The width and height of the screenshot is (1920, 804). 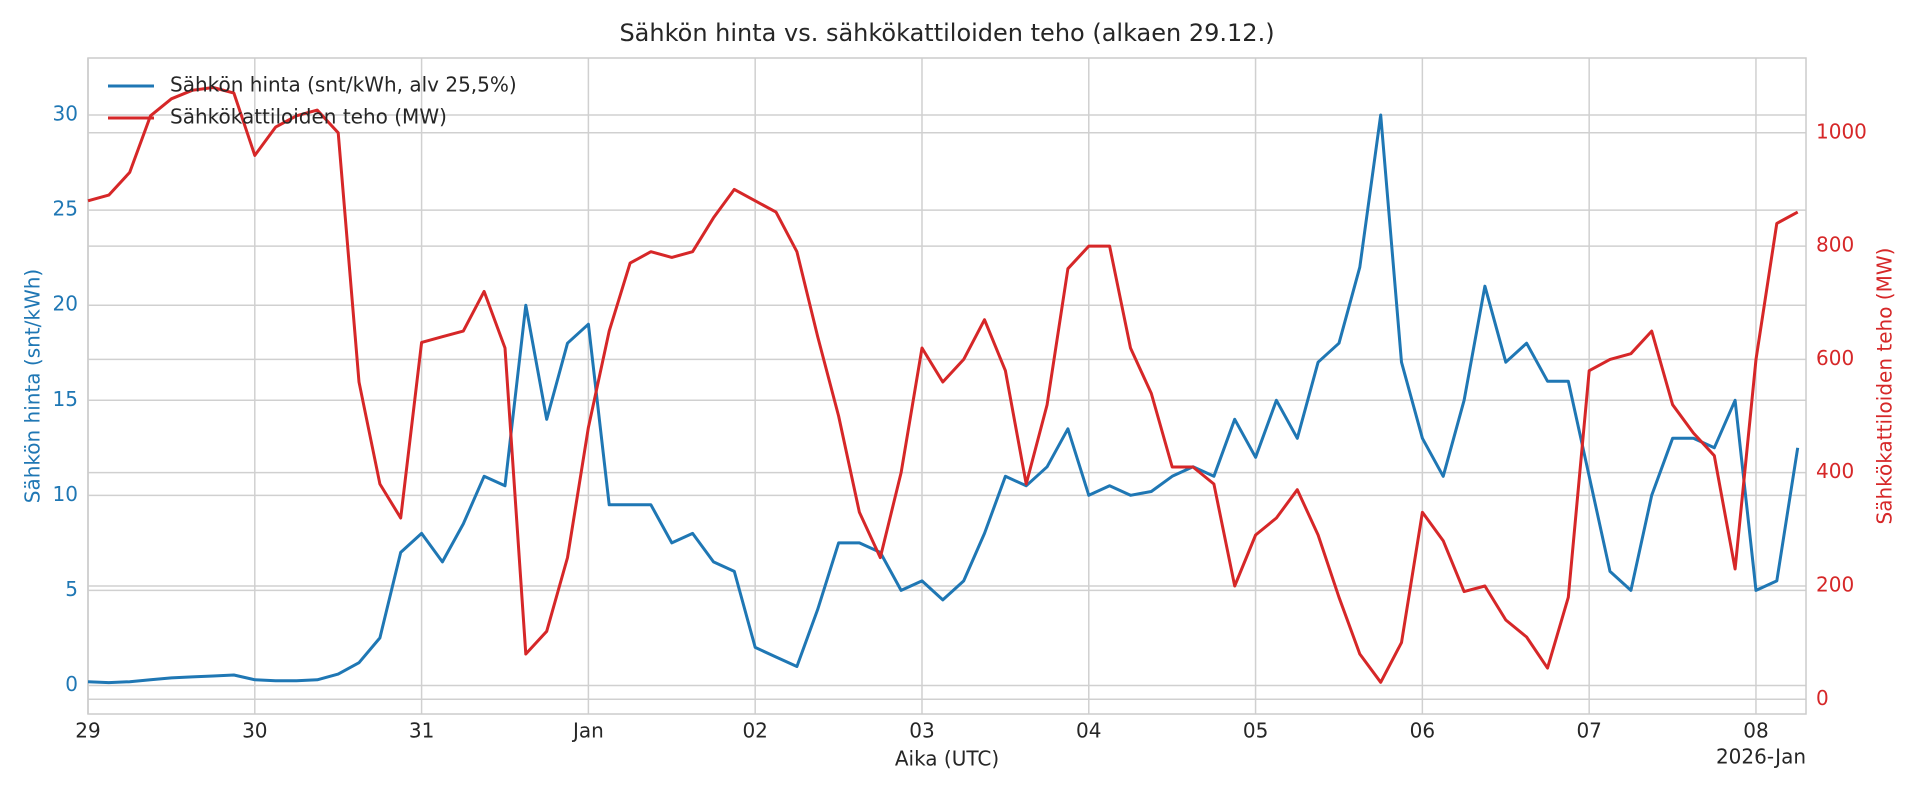 What do you see at coordinates (65, 114) in the screenshot?
I see `y-tick-label: 30` at bounding box center [65, 114].